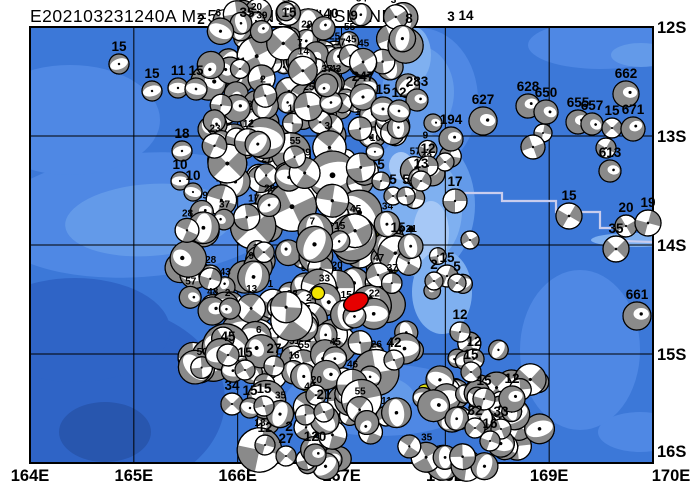  Describe the element at coordinates (610, 152) in the screenshot. I see `beachball-depth-label: 613` at that location.